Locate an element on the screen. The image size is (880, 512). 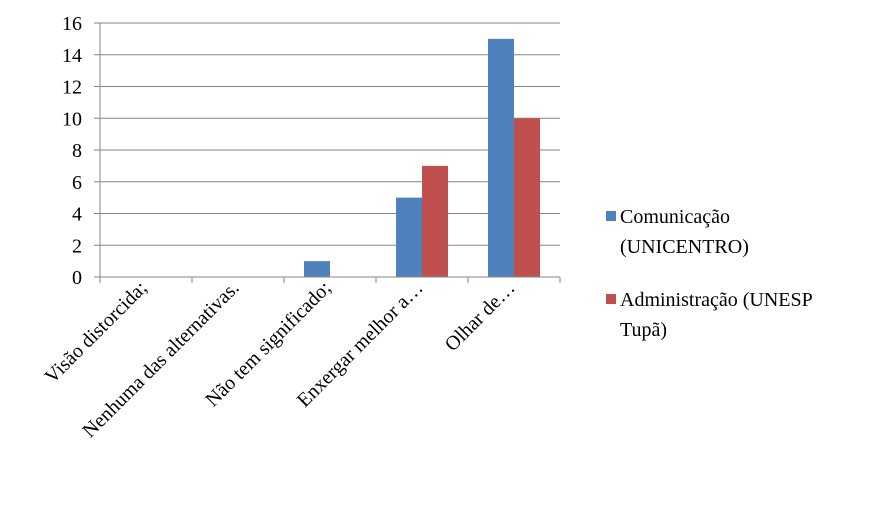
x-category-label: Nenhuma das alternativas. is located at coordinates (160, 359).